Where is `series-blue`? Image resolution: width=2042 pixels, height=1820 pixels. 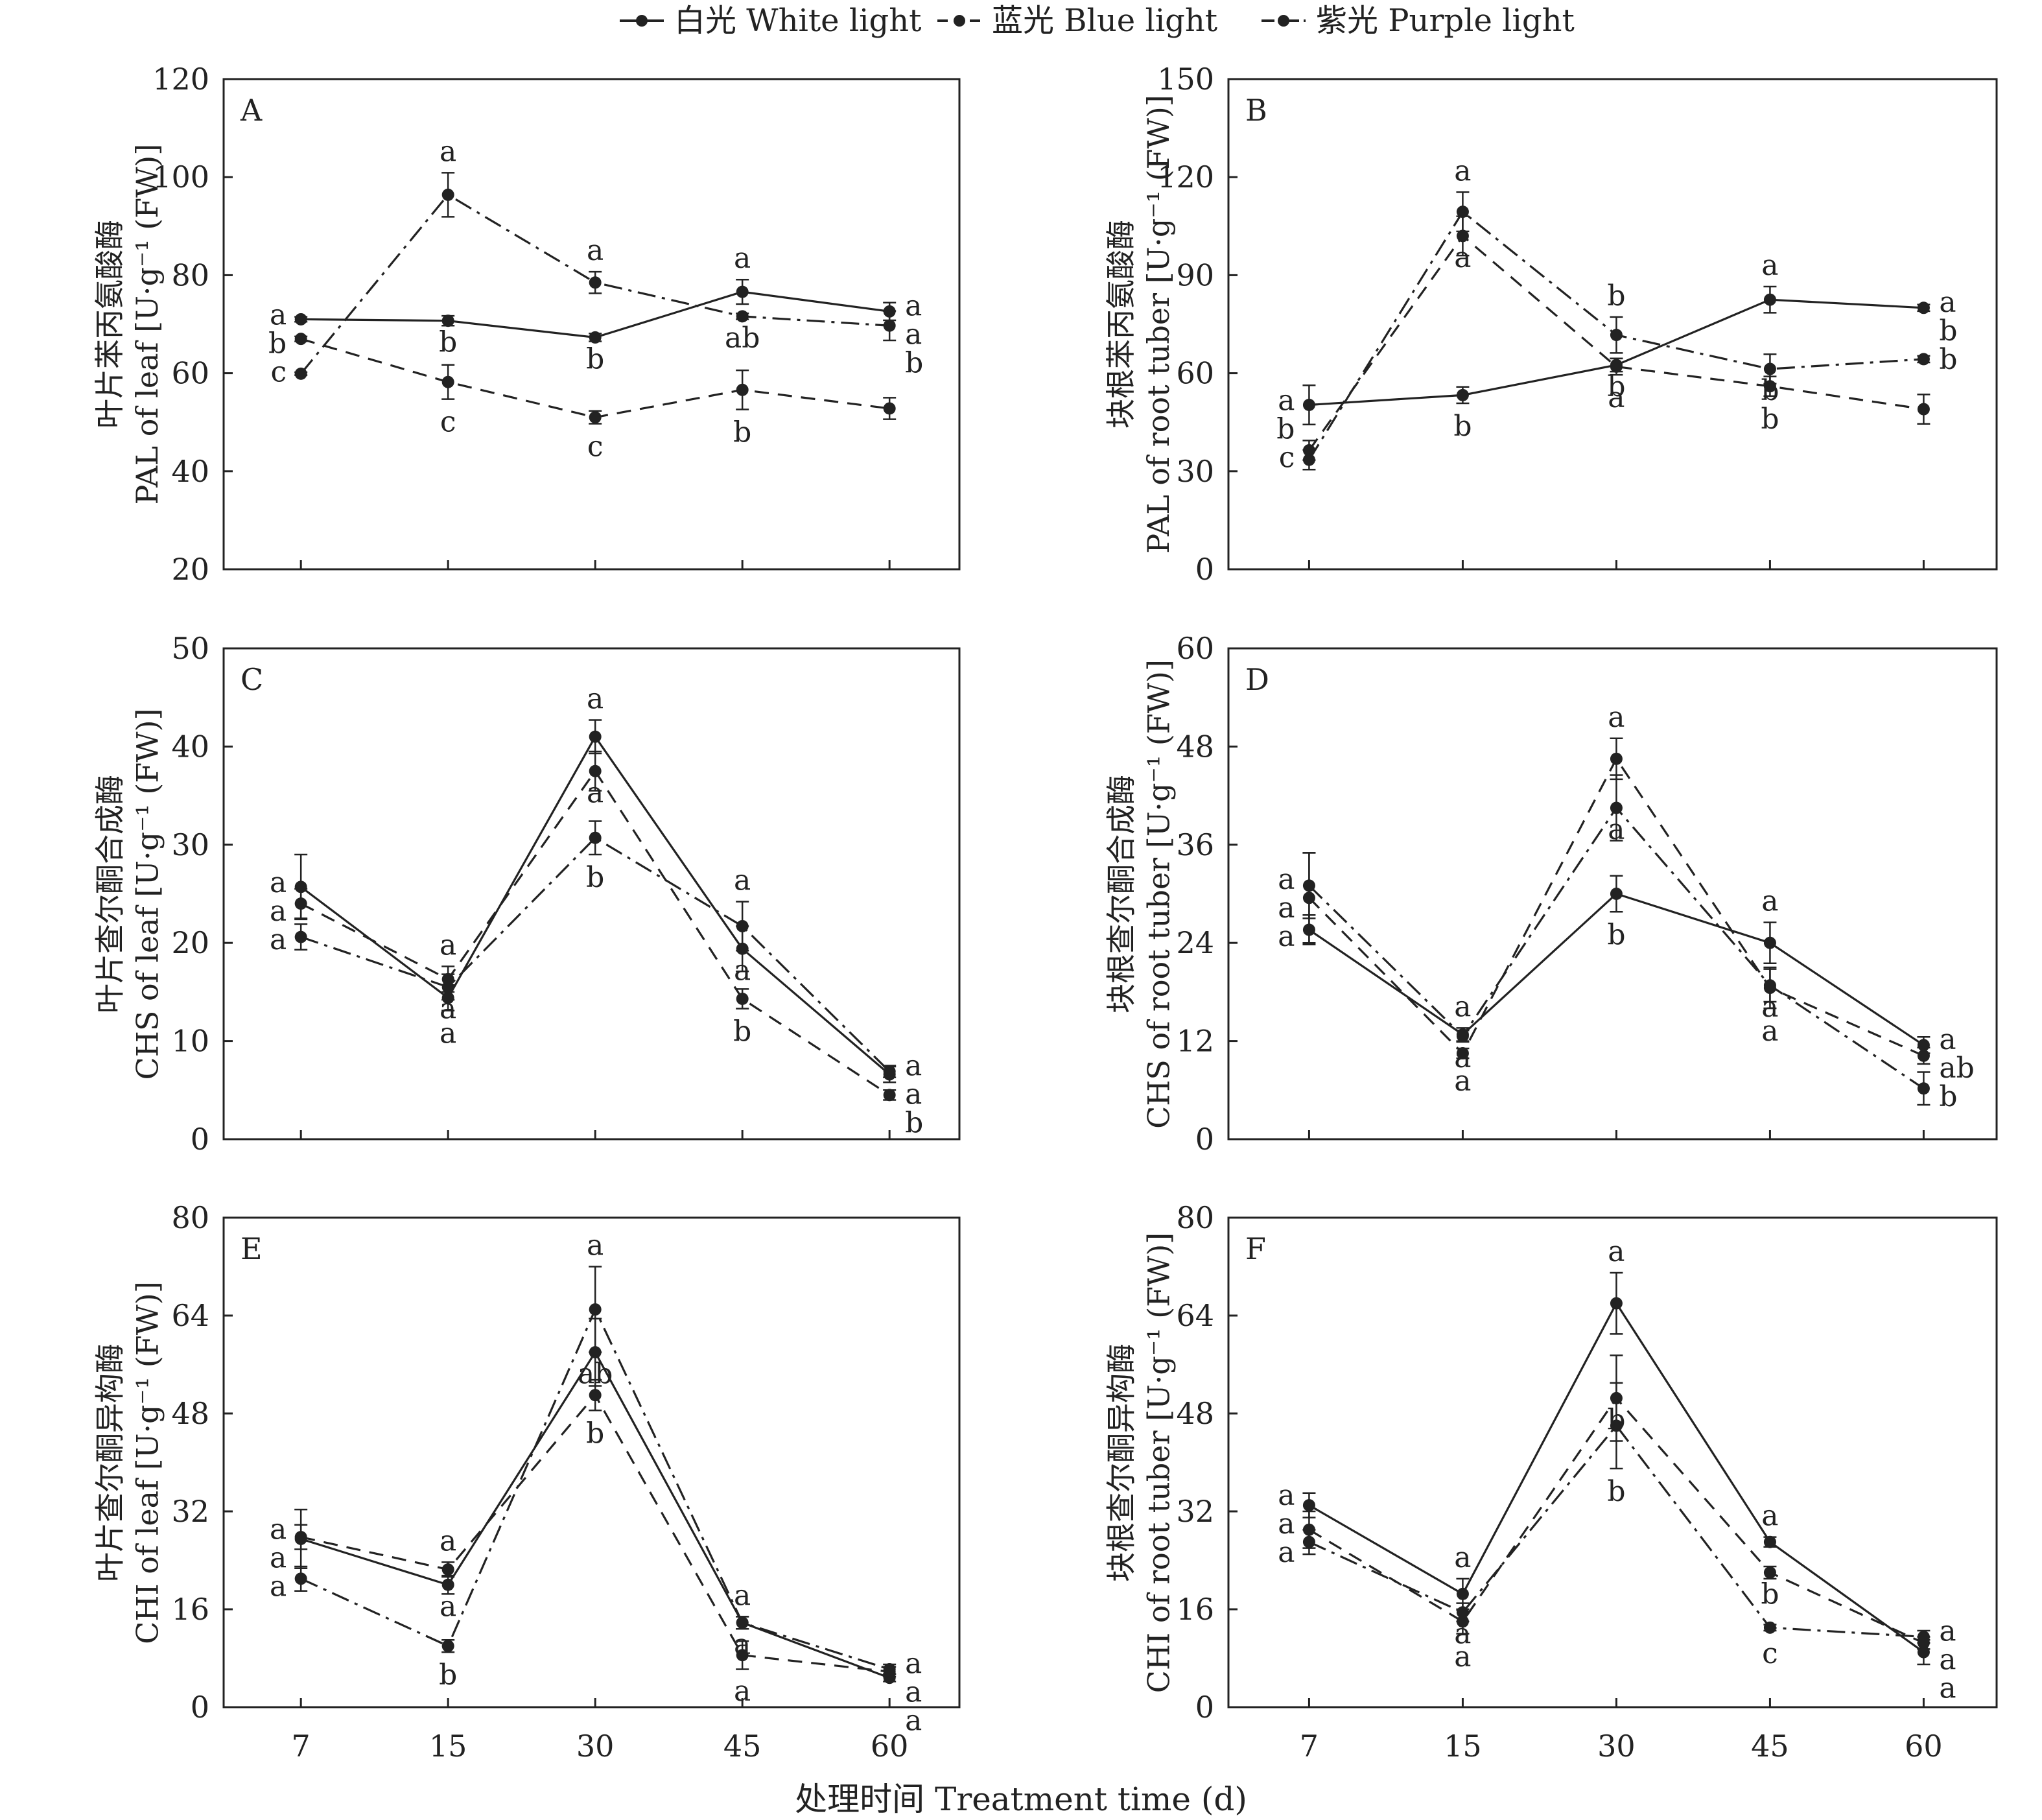 series-blue is located at coordinates (595, 379).